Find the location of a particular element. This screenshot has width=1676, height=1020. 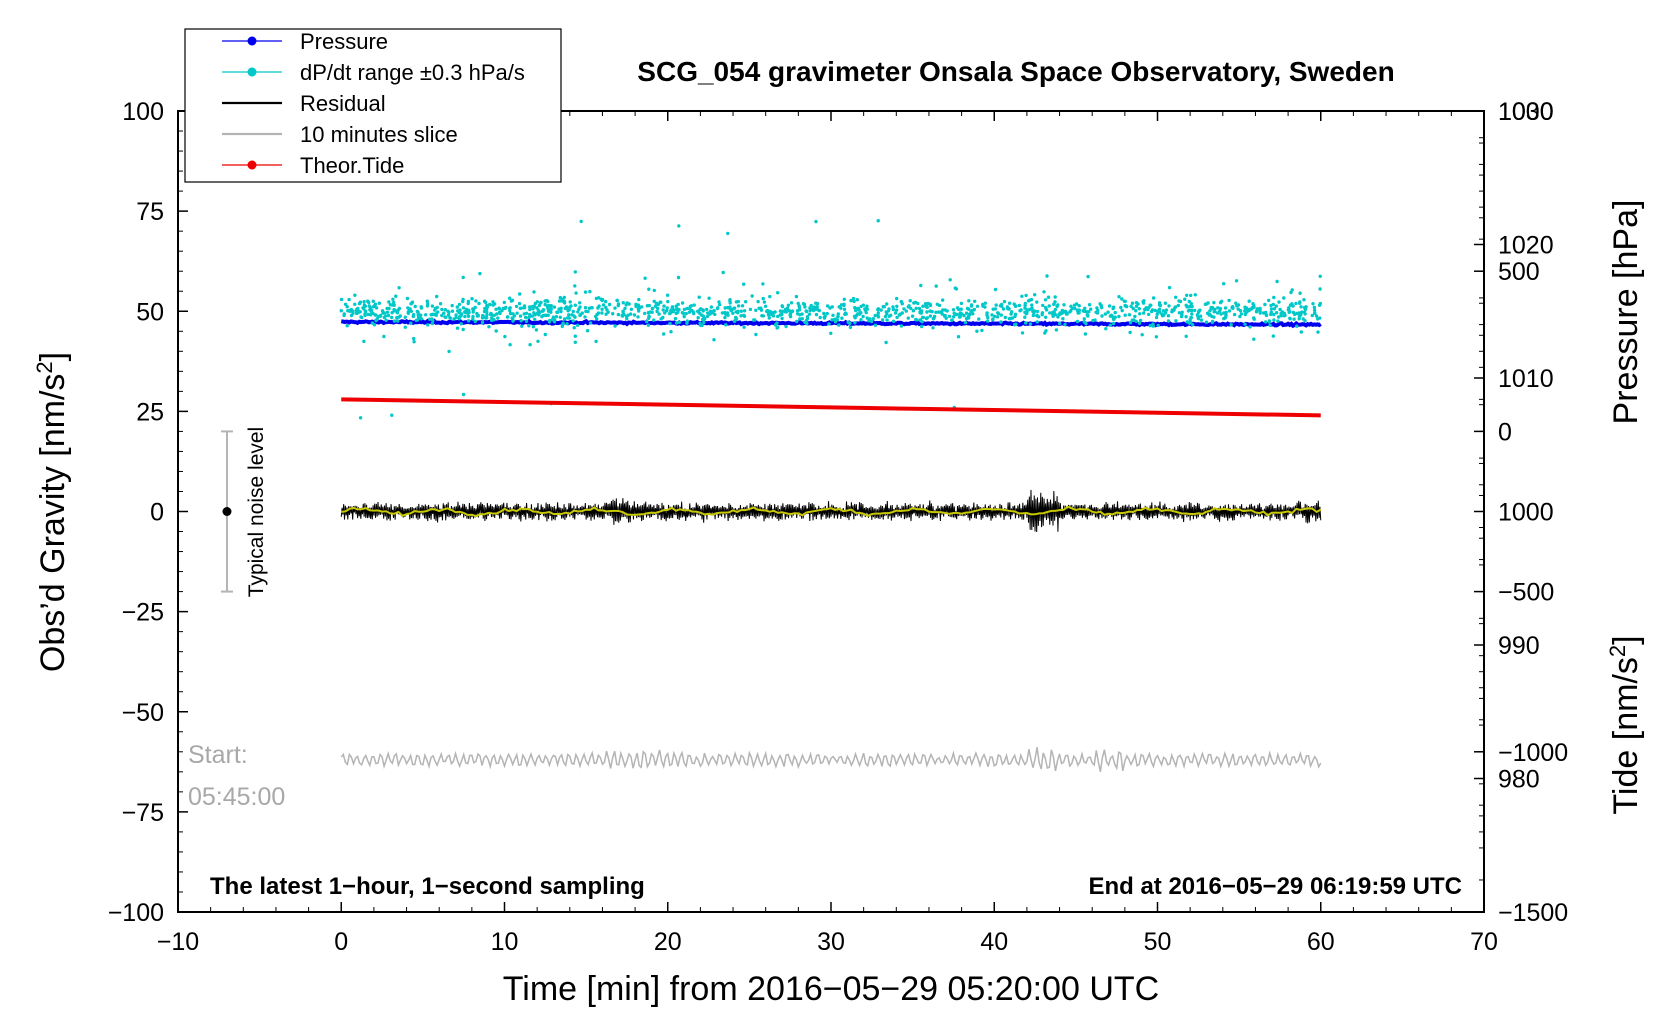

y-tick-label: 0 is located at coordinates (157, 513).